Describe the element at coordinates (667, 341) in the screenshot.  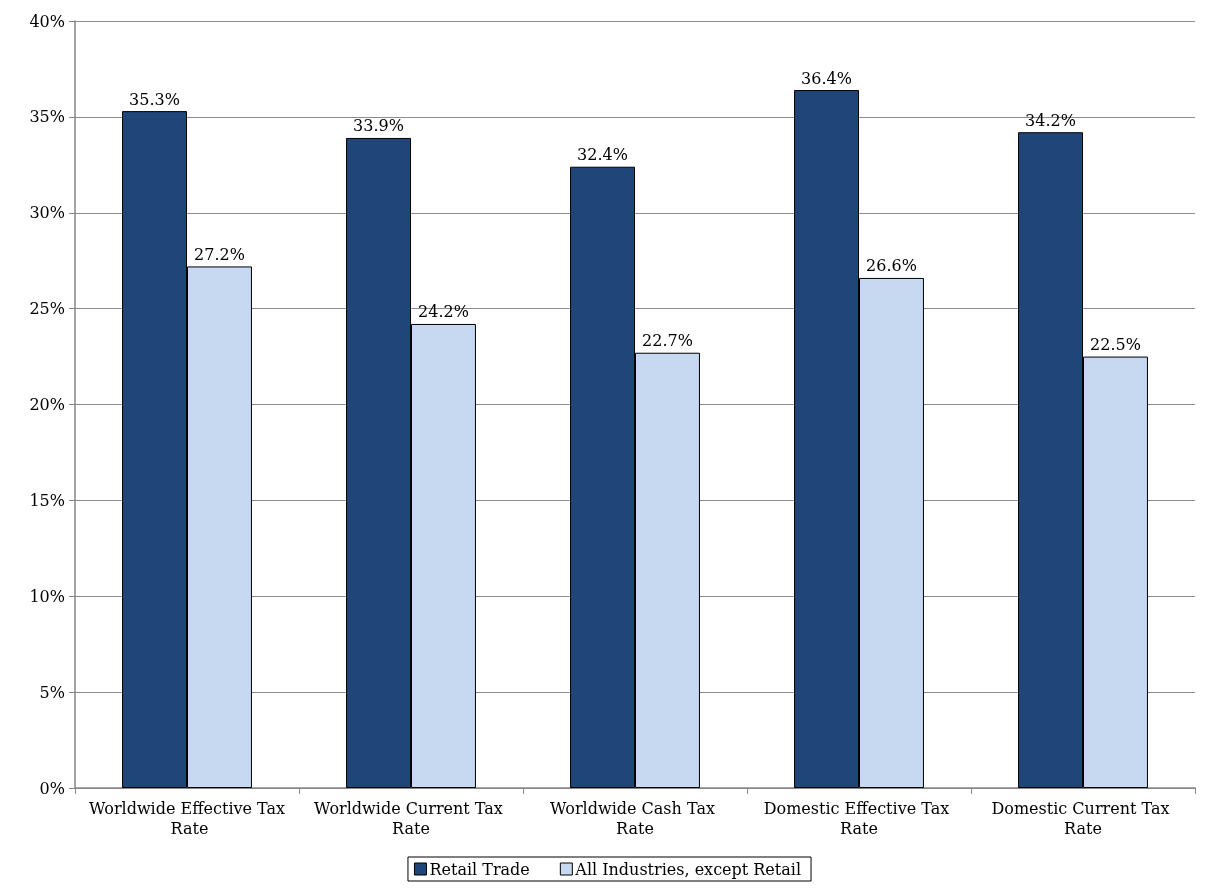
I see `data-label: 22.7%` at that location.